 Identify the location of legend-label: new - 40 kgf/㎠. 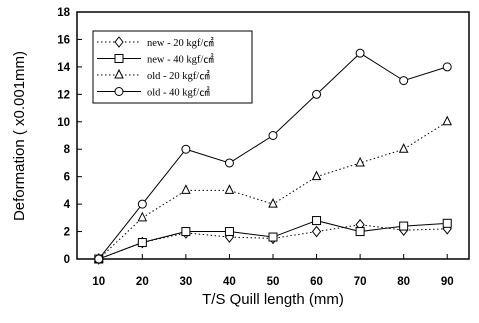
(180, 60).